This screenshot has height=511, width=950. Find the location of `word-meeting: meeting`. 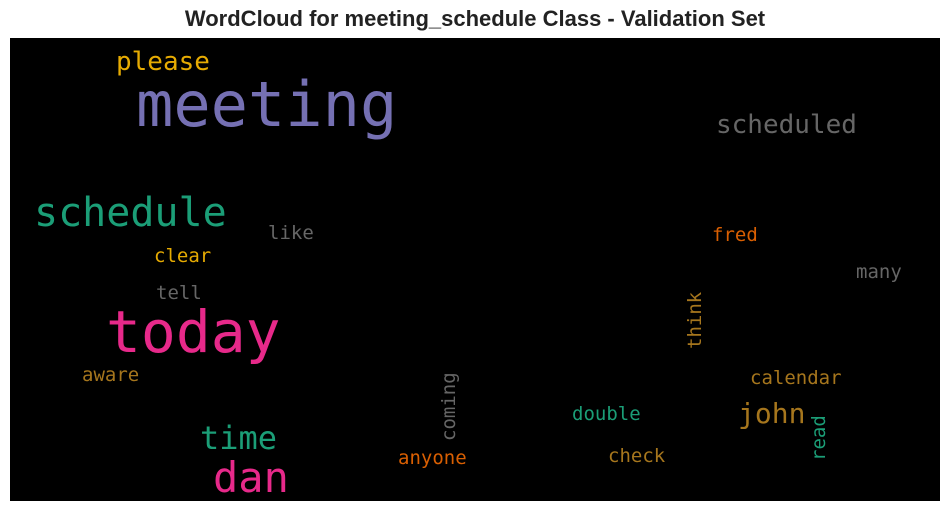

word-meeting: meeting is located at coordinates (267, 104).